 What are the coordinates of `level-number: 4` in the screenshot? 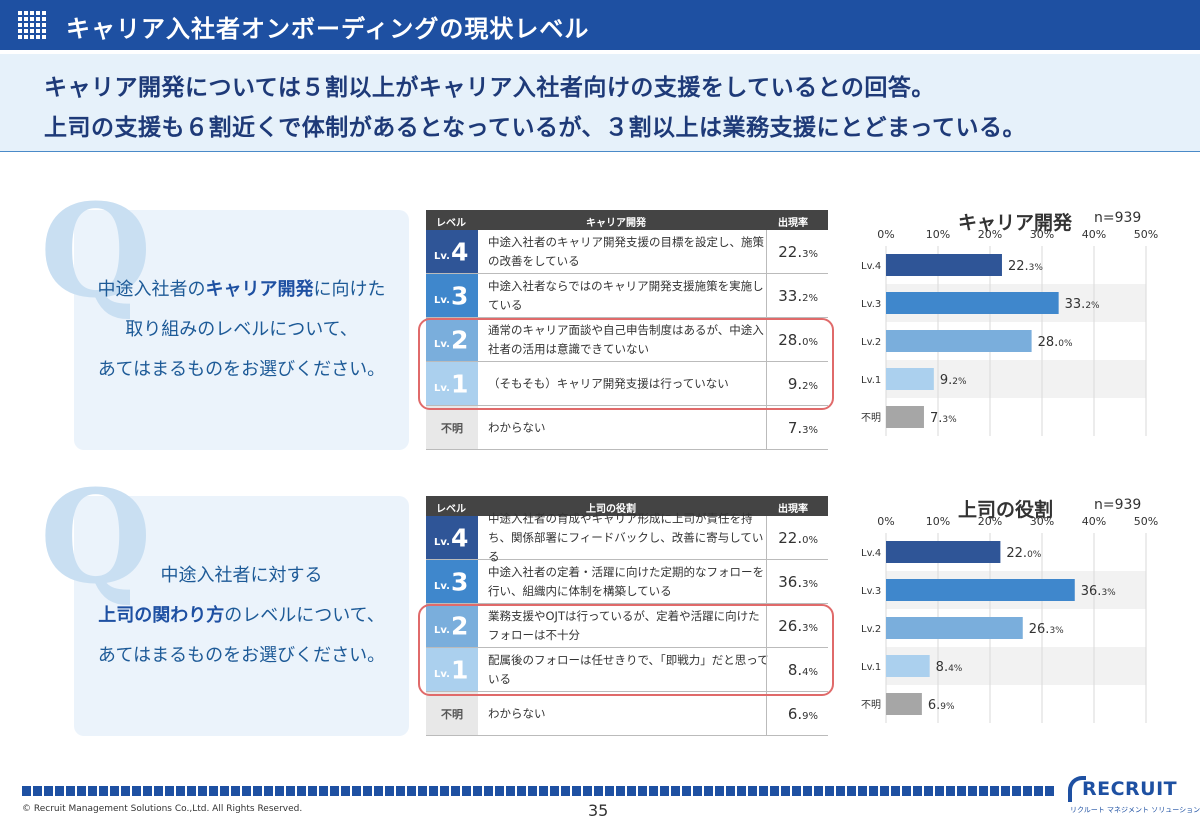 It's located at (460, 251).